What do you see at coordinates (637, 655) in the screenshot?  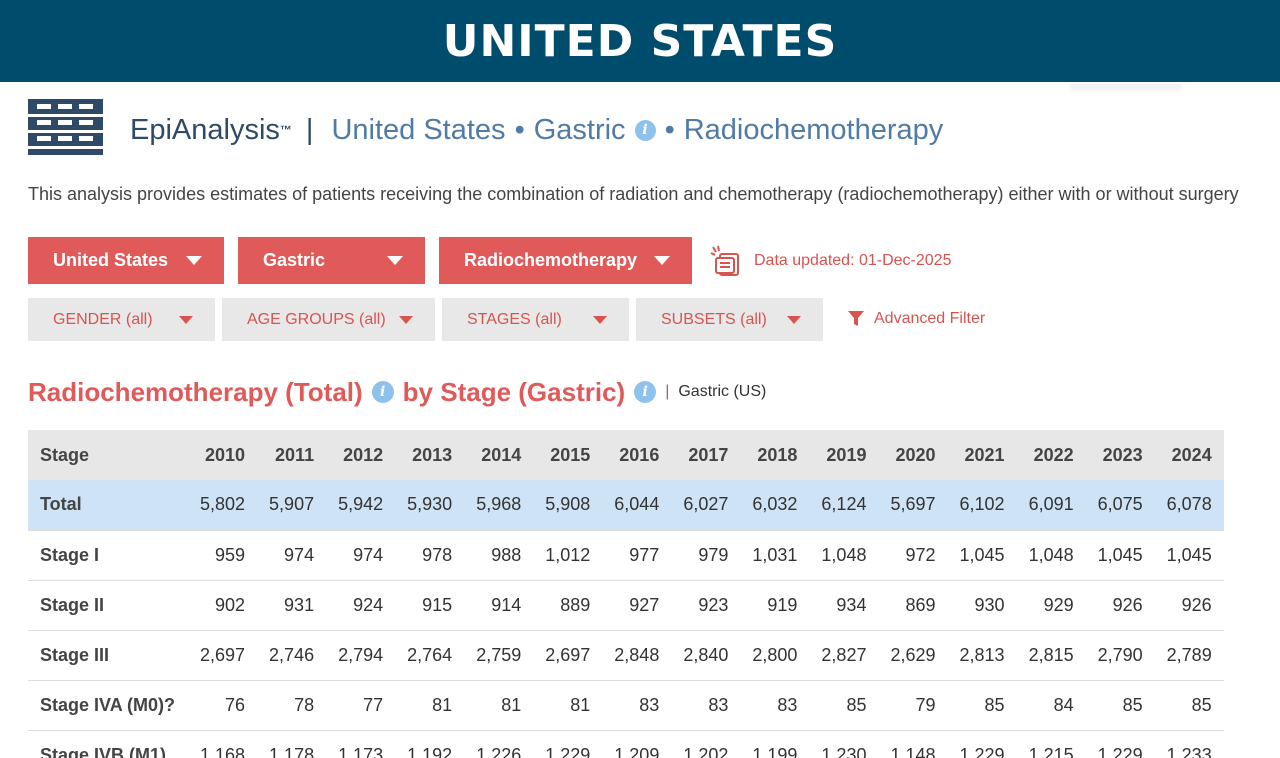 I see `table-cell: 2,848` at bounding box center [637, 655].